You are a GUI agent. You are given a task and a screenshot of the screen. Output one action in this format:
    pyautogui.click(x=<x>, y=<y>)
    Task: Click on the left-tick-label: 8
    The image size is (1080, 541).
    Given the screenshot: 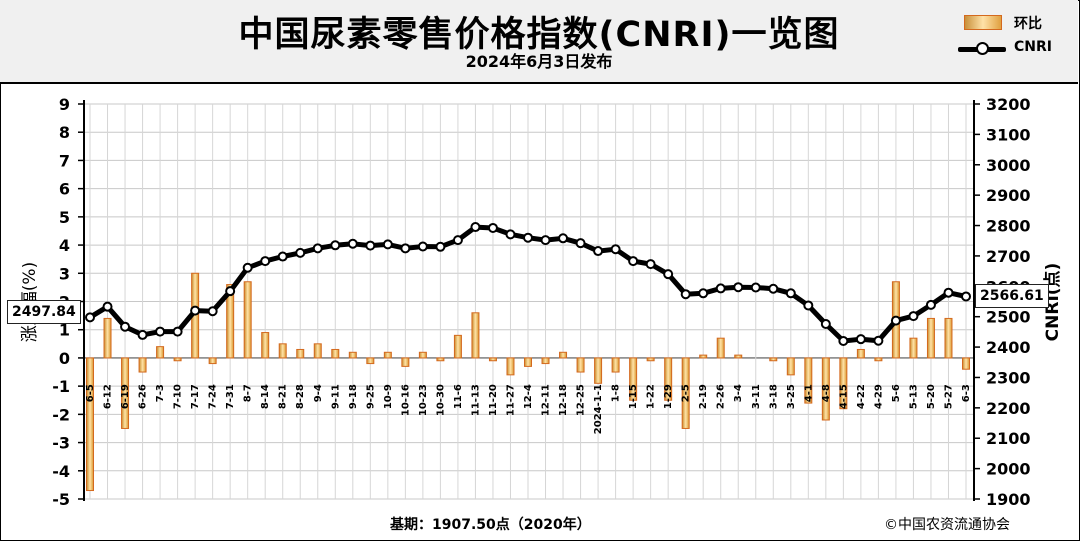 What is the action you would take?
    pyautogui.click(x=64, y=132)
    